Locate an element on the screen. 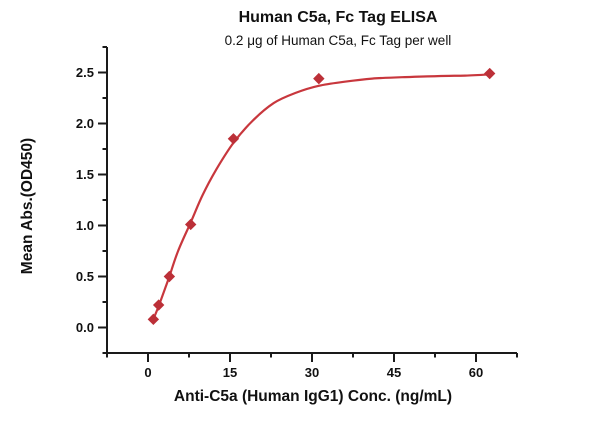  y-tick-label: 0.0 is located at coordinates (85, 327).